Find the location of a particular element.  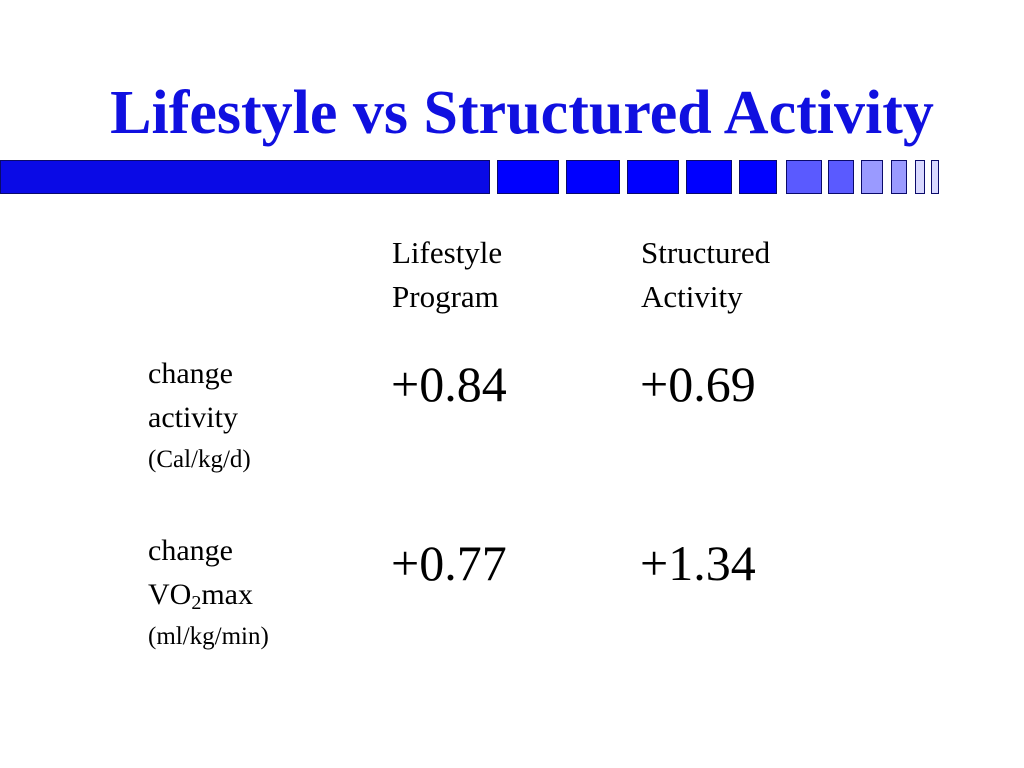

row-label-subscript: 2 is located at coordinates (196, 603).